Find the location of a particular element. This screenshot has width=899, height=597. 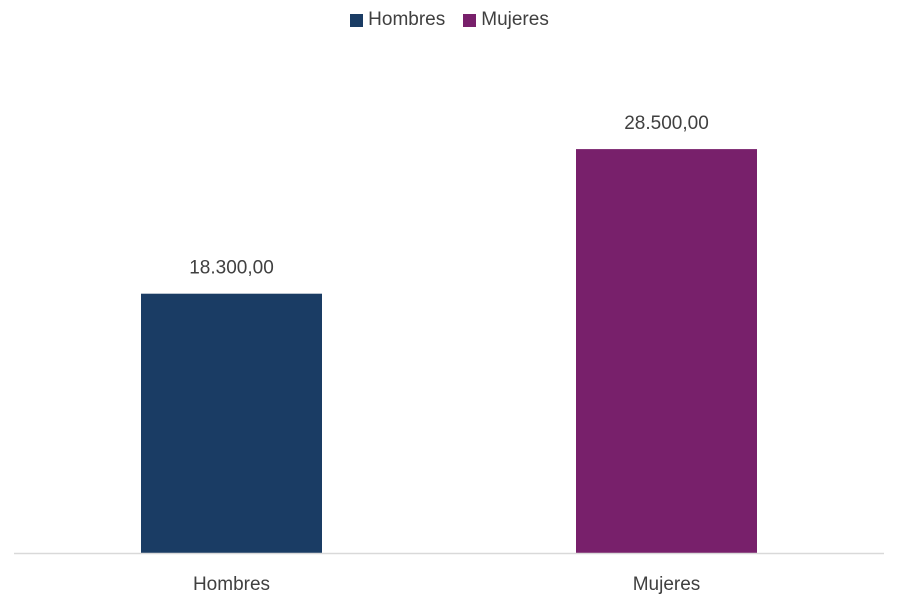

legend-swatch-mujeres is located at coordinates (470, 20).